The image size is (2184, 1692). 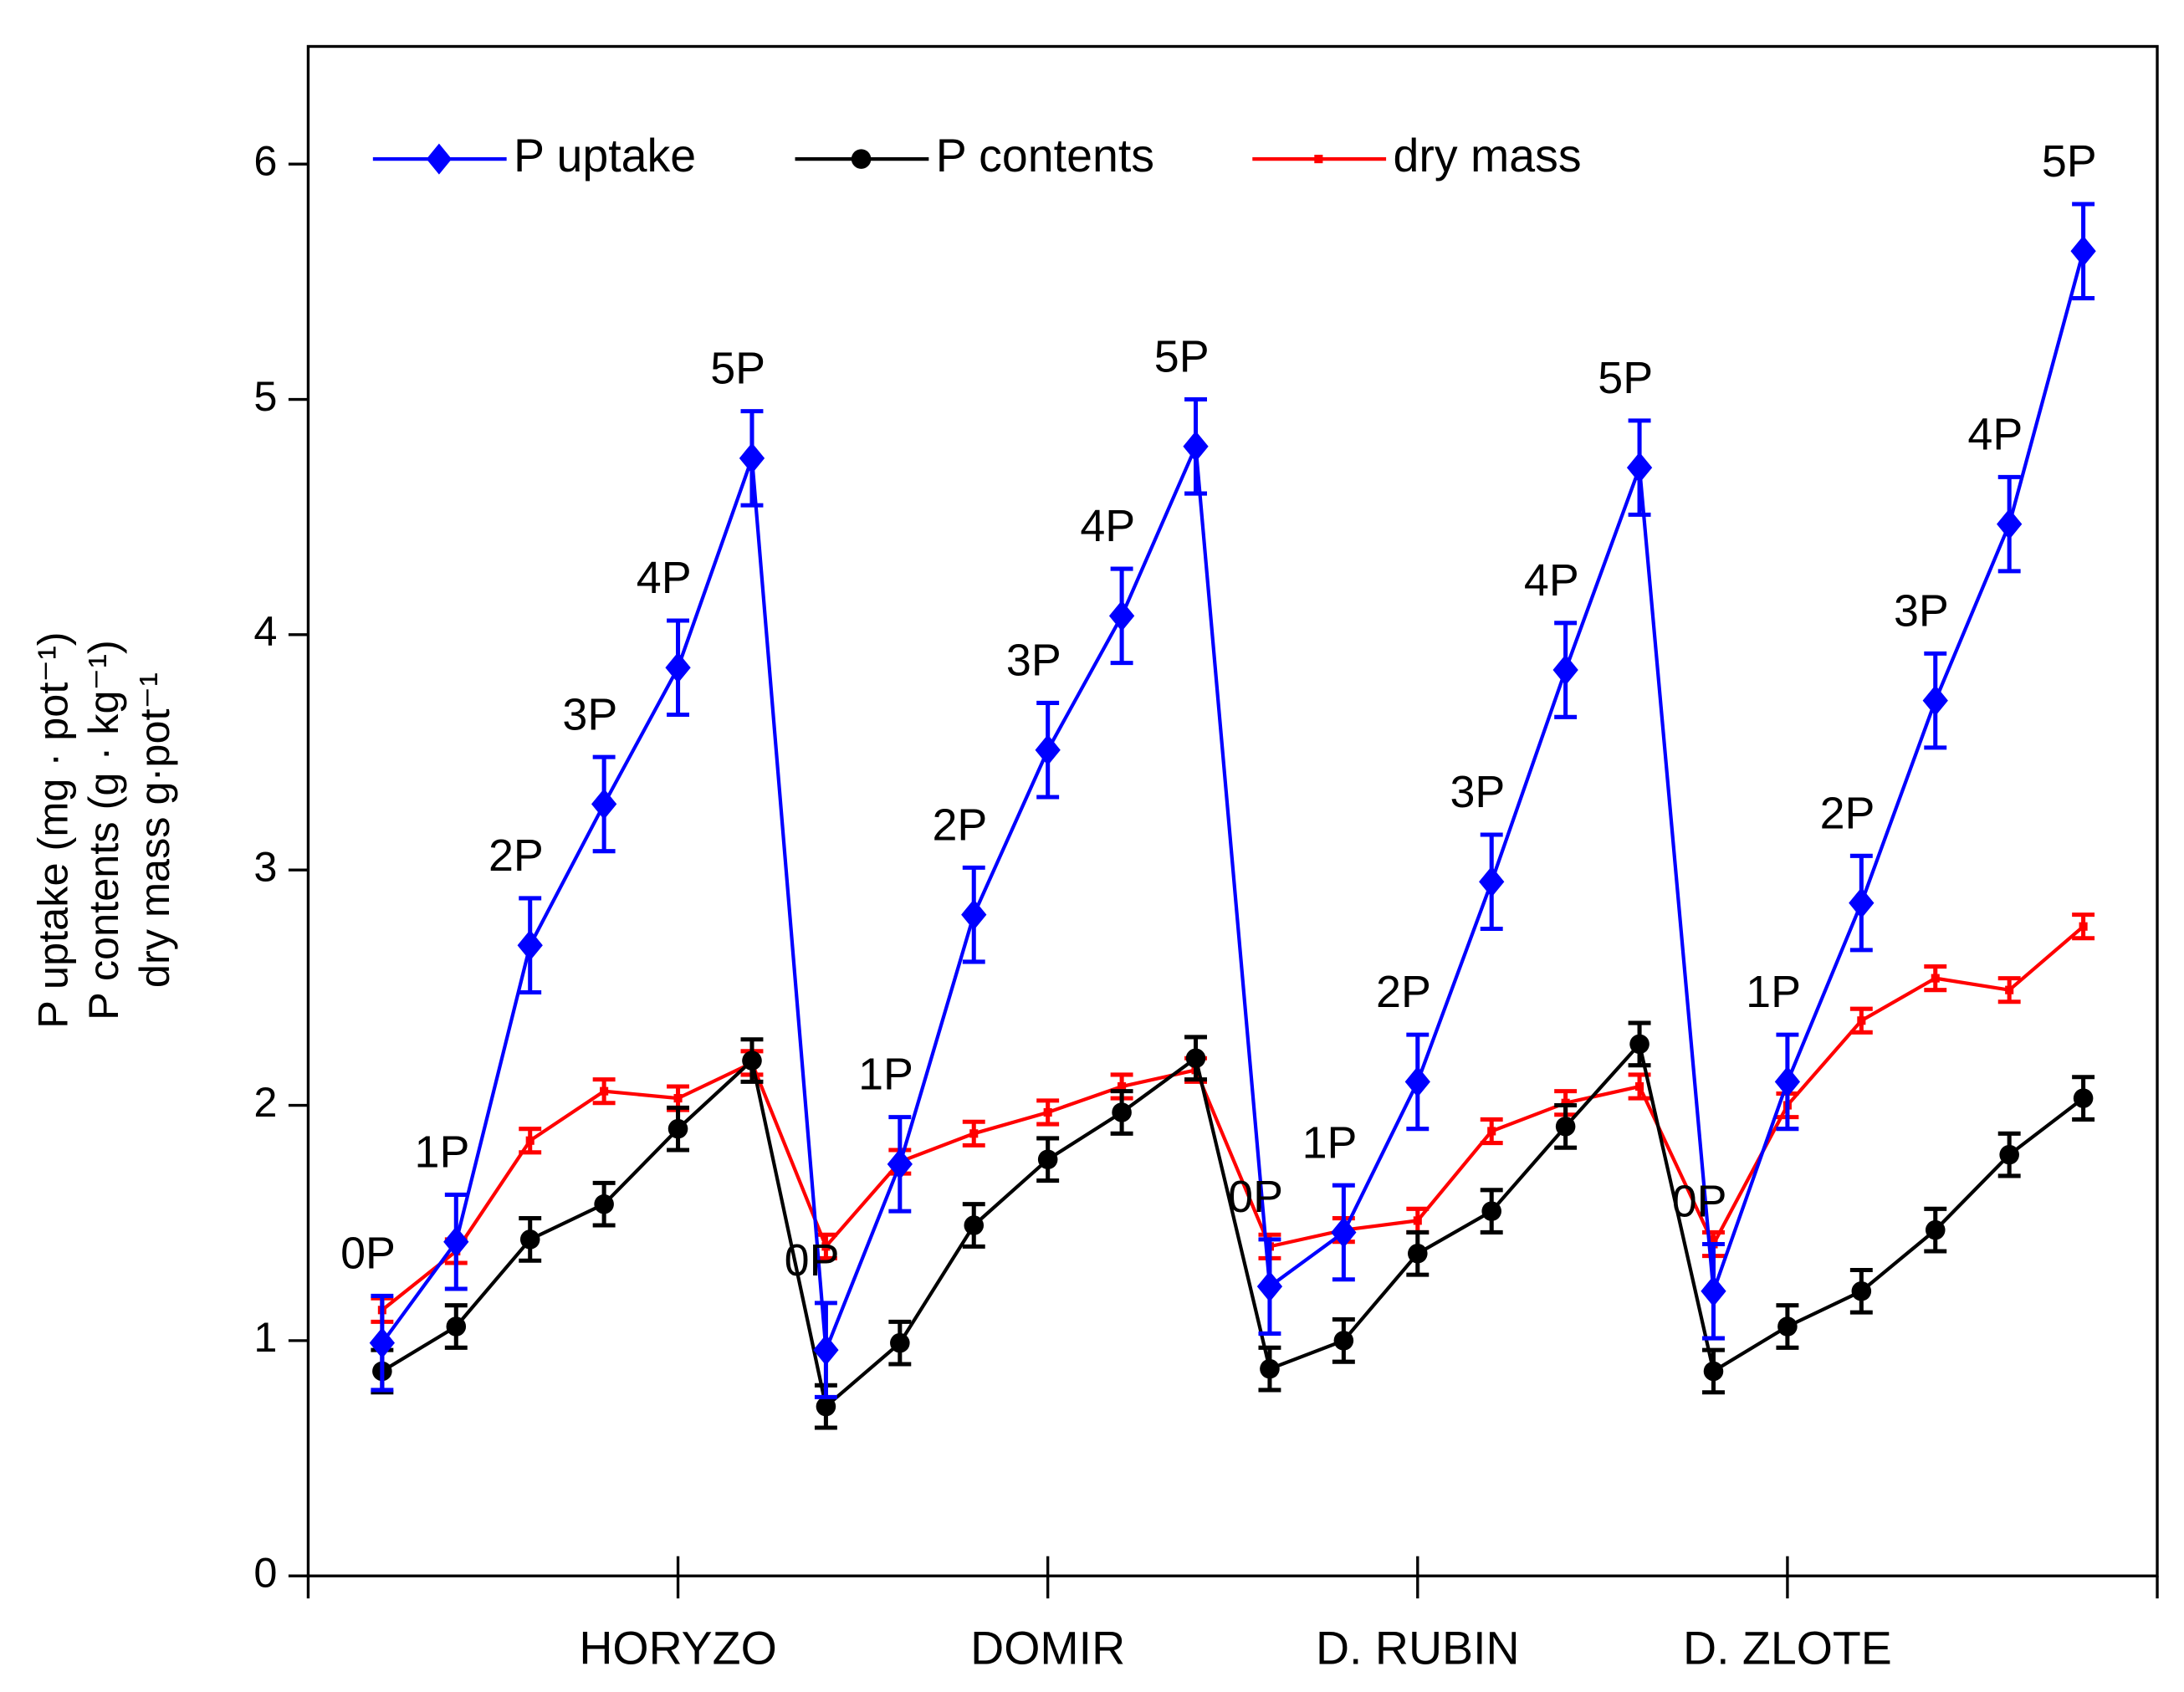 I want to click on x-tick-label: D. RUBIN, so click(x=1418, y=1648).